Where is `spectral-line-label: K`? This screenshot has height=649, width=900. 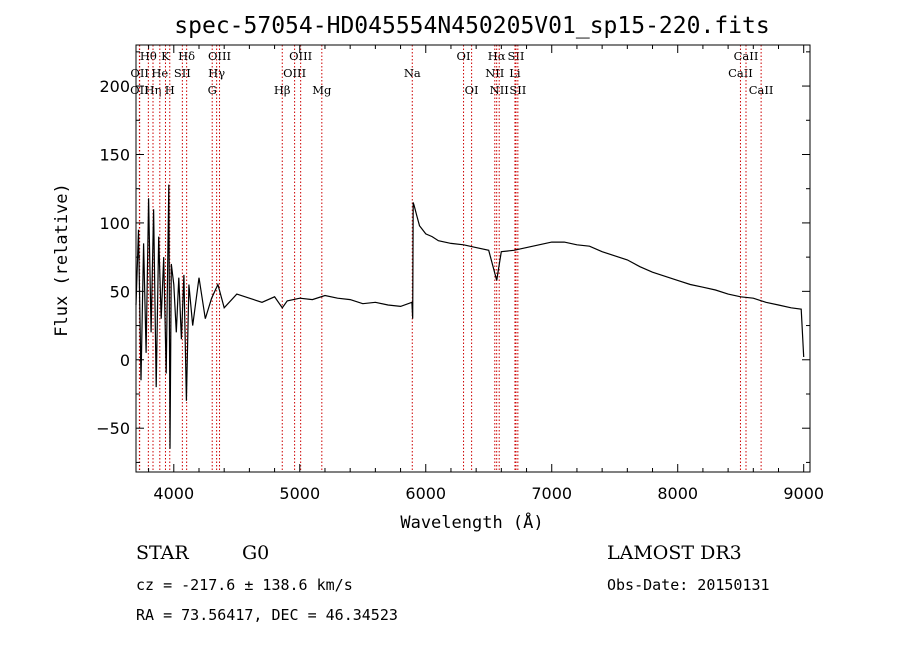 spectral-line-label: K is located at coordinates (165, 56).